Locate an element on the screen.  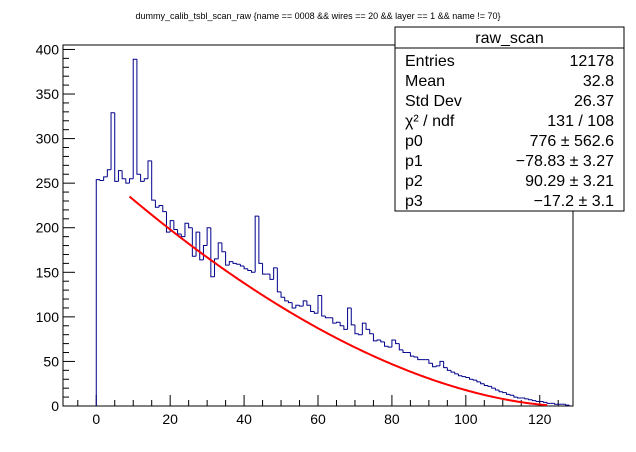
stats-row-label: p1 is located at coordinates (414, 161).